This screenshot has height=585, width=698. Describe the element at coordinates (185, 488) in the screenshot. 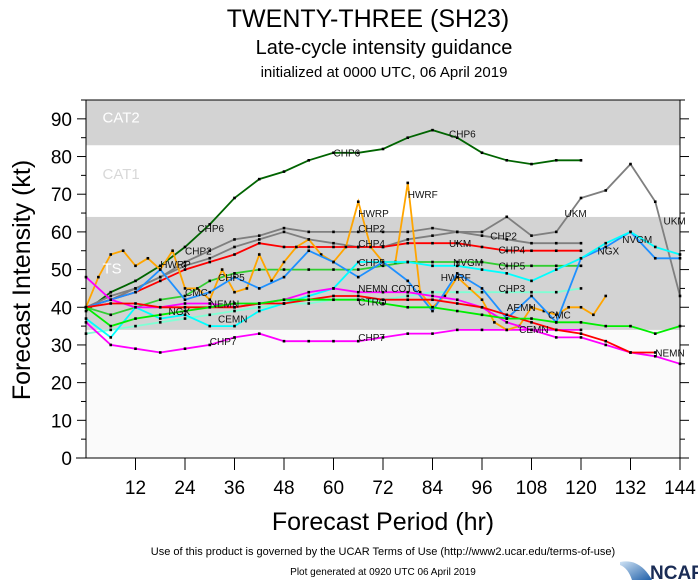

I see `x-tick-label: 24` at that location.